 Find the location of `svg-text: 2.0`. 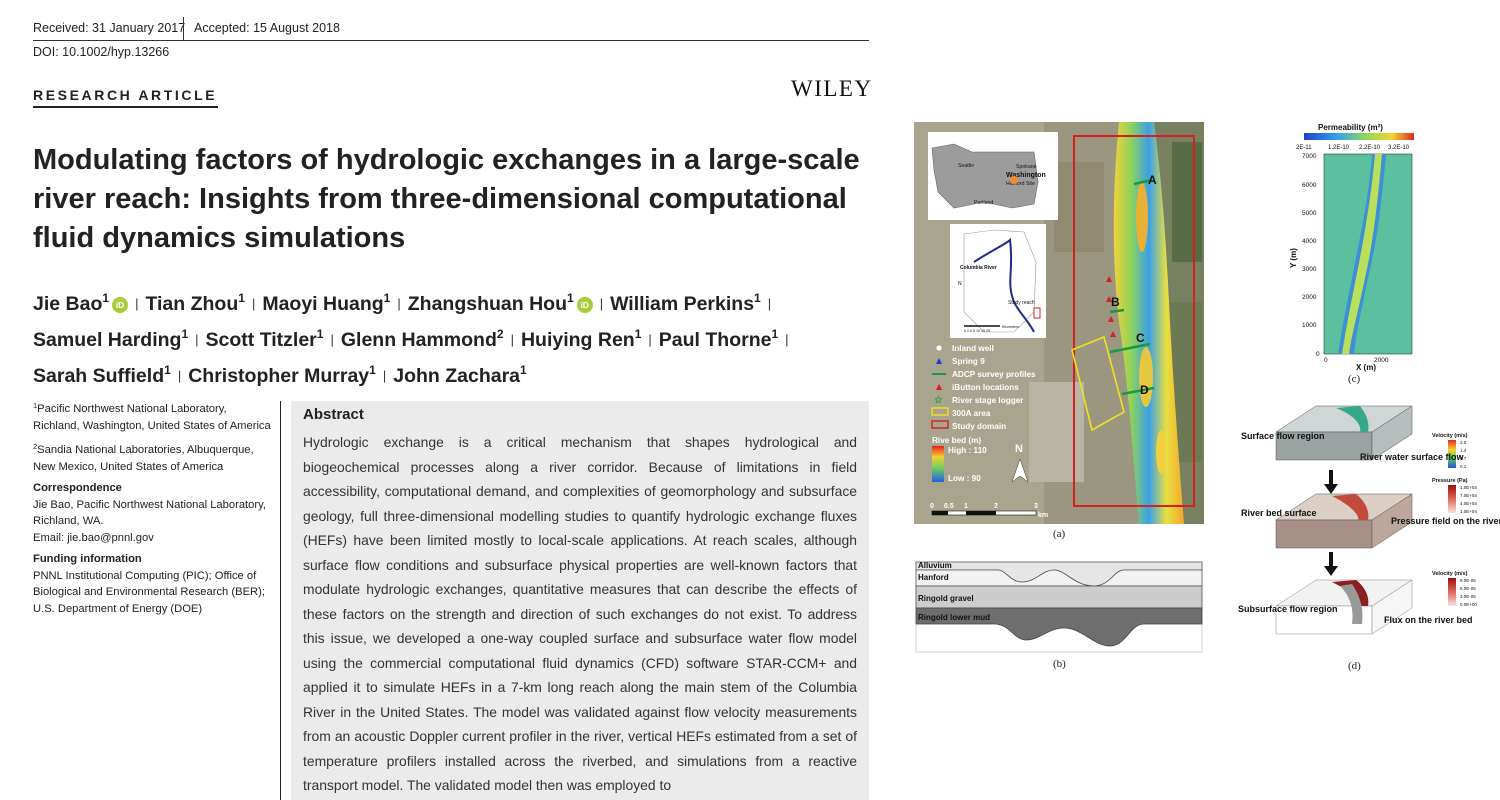

svg-text: 2.0 is located at coordinates (1463, 442).